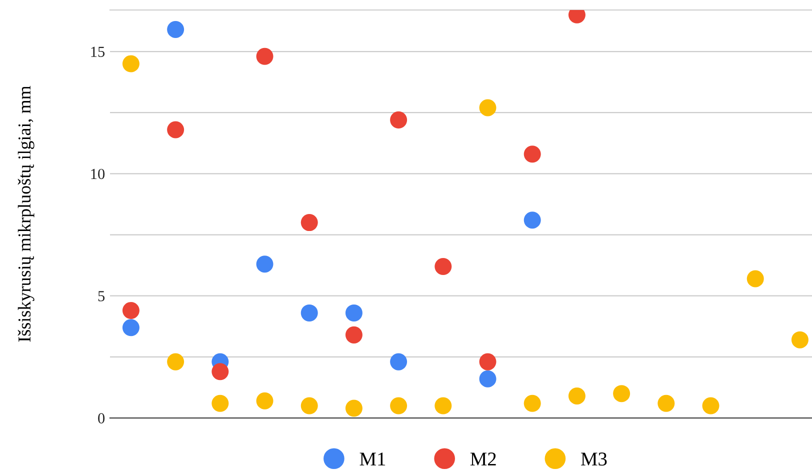  Describe the element at coordinates (98, 174) in the screenshot. I see `y-tick-label: 10` at that location.